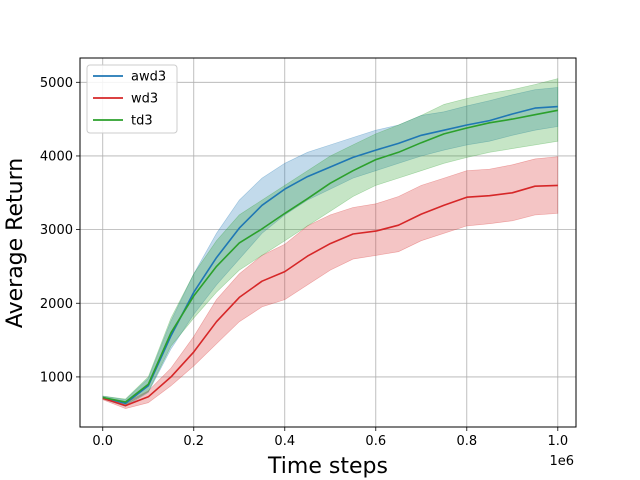 This screenshot has height=480, width=640. I want to click on y-tick-label: 3000, so click(56, 230).